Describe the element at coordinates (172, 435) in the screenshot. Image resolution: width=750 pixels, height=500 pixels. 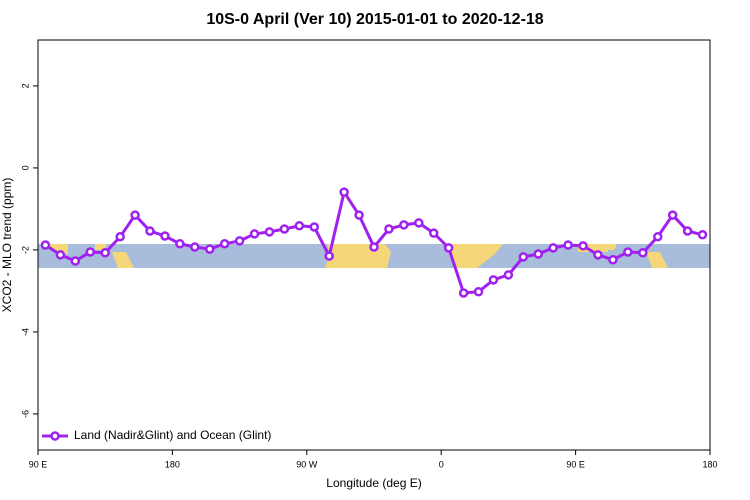
I see `legend-label: Land (Nadir&Glint) and Ocean (Glint)` at that location.